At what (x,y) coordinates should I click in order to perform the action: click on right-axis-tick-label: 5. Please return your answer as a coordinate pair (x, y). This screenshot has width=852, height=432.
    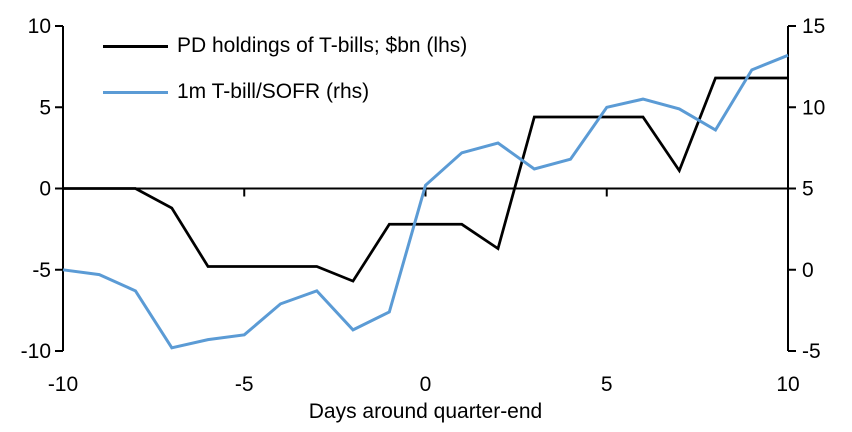
    Looking at the image, I should click on (808, 189).